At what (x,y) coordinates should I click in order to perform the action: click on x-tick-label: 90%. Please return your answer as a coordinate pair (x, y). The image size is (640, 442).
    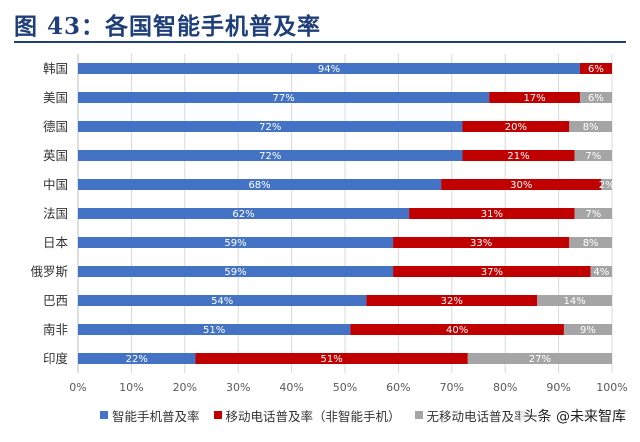
    Looking at the image, I should click on (558, 387).